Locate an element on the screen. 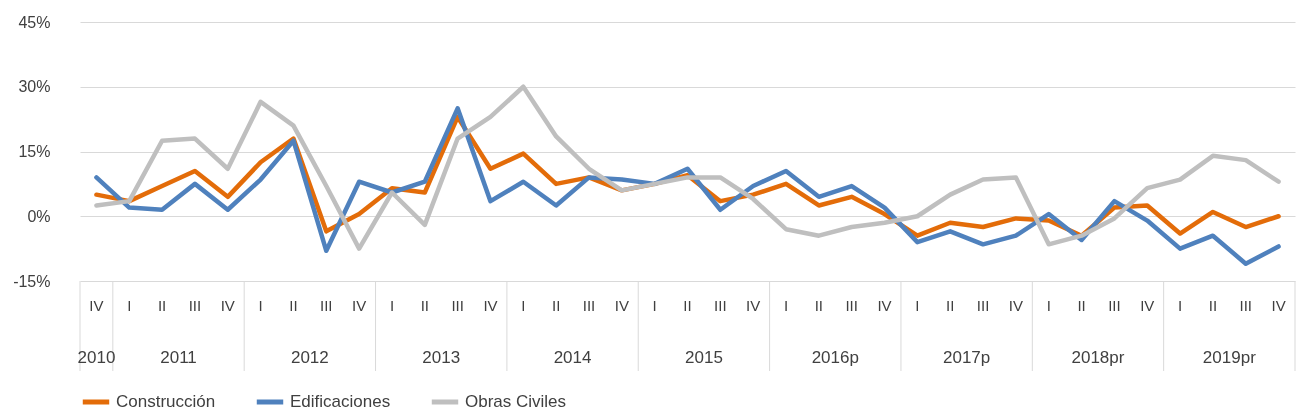 The image size is (1307, 417). text: 2018pr is located at coordinates (1098, 357).